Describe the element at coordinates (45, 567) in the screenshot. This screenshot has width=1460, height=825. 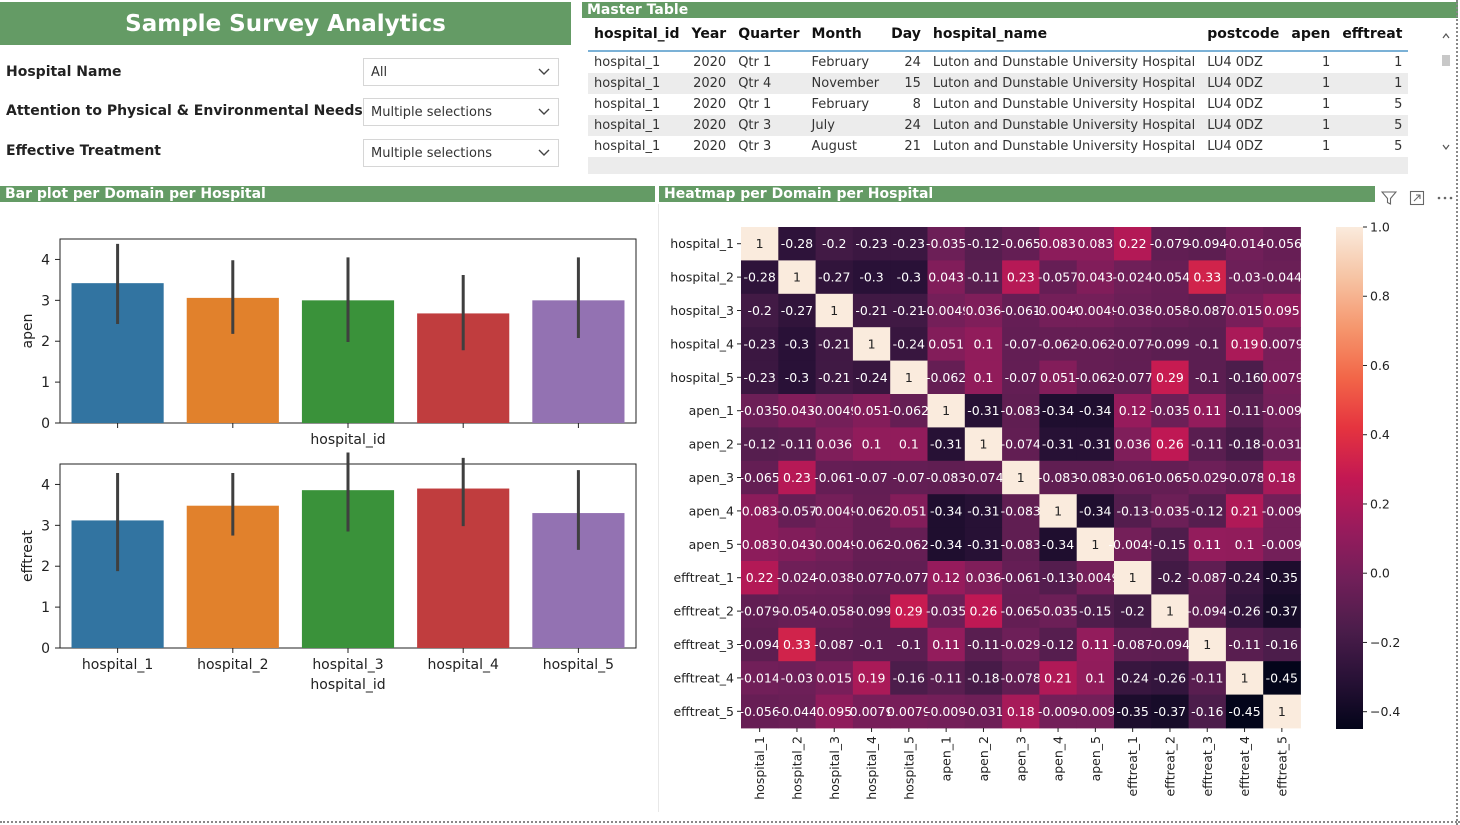
I see `y-tick-label: 2` at that location.